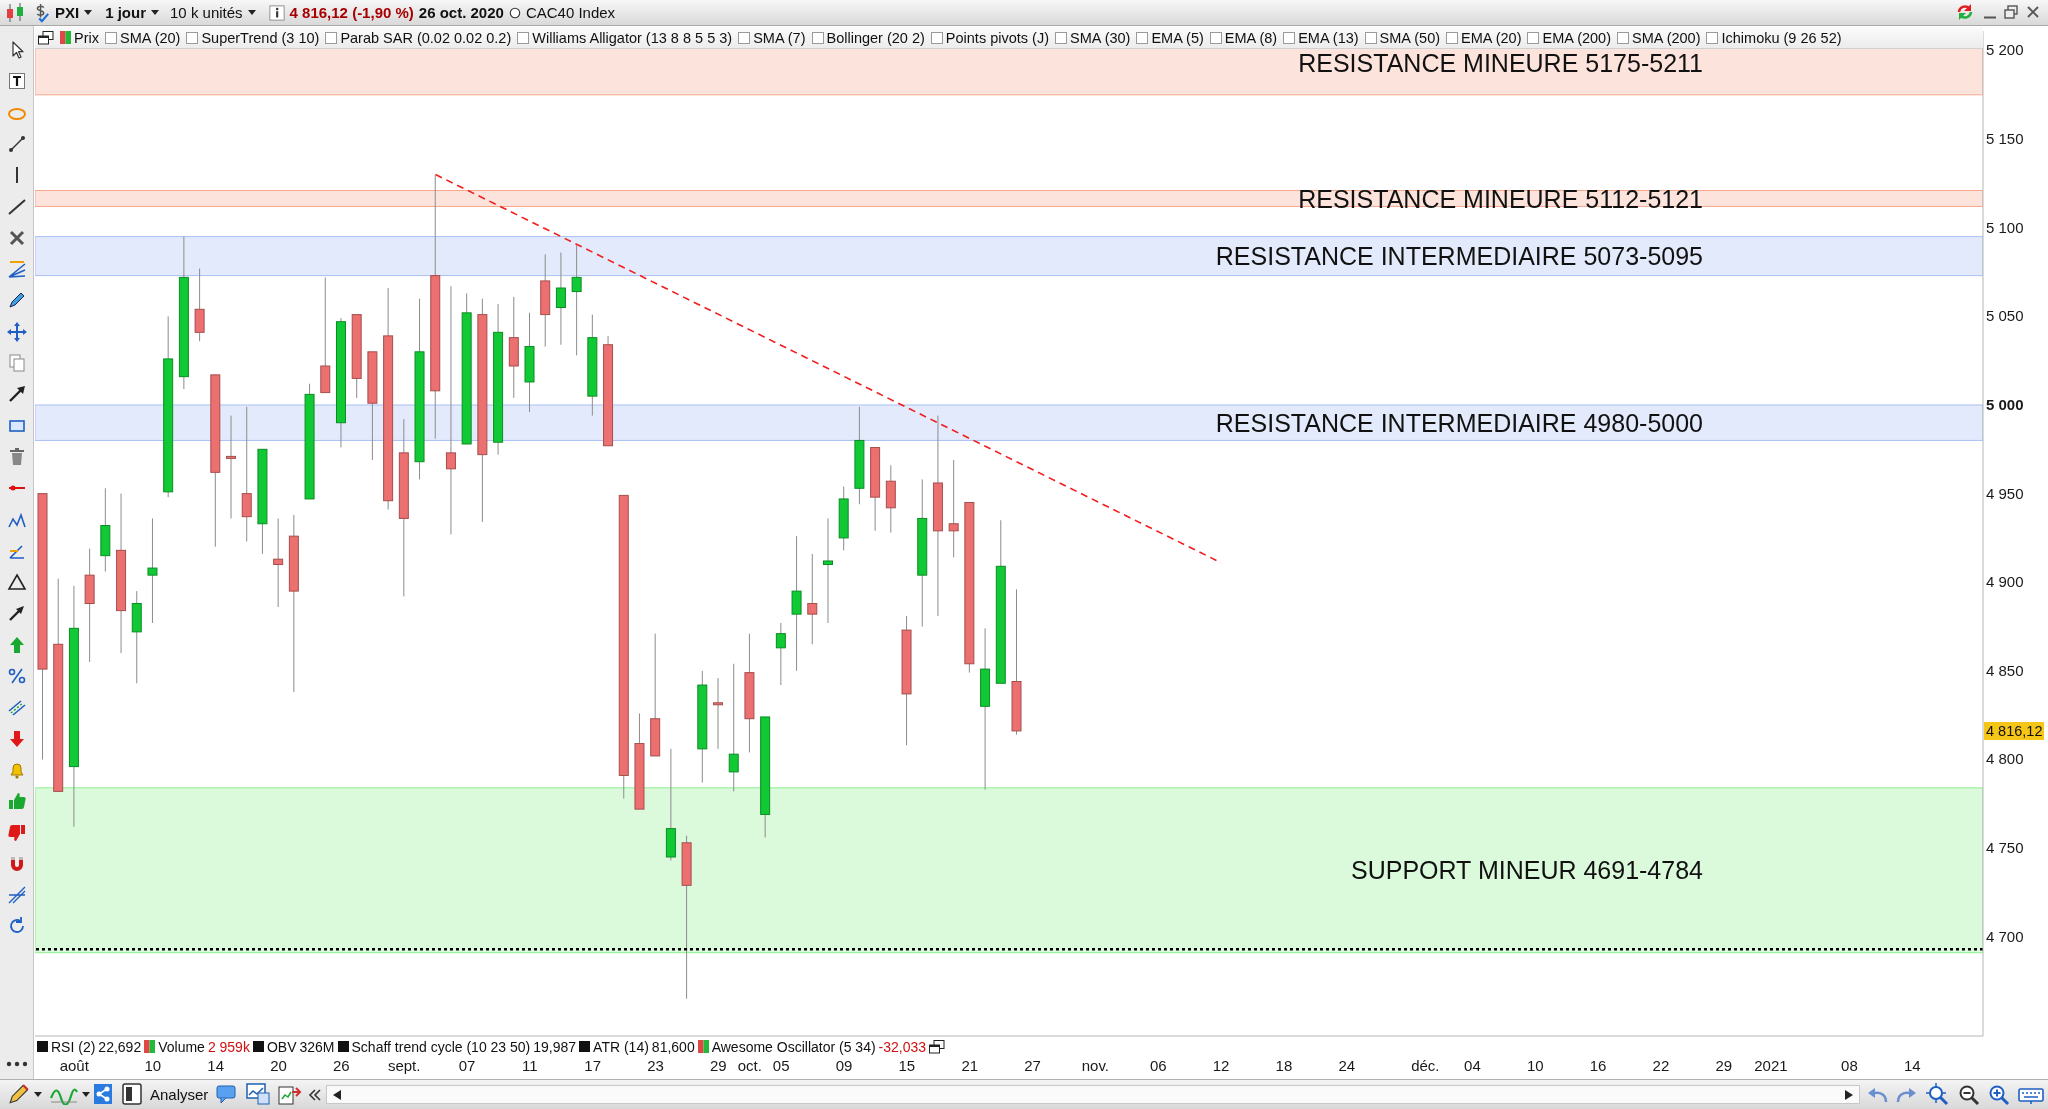  What do you see at coordinates (120, 1046) in the screenshot?
I see `text: 22,692` at bounding box center [120, 1046].